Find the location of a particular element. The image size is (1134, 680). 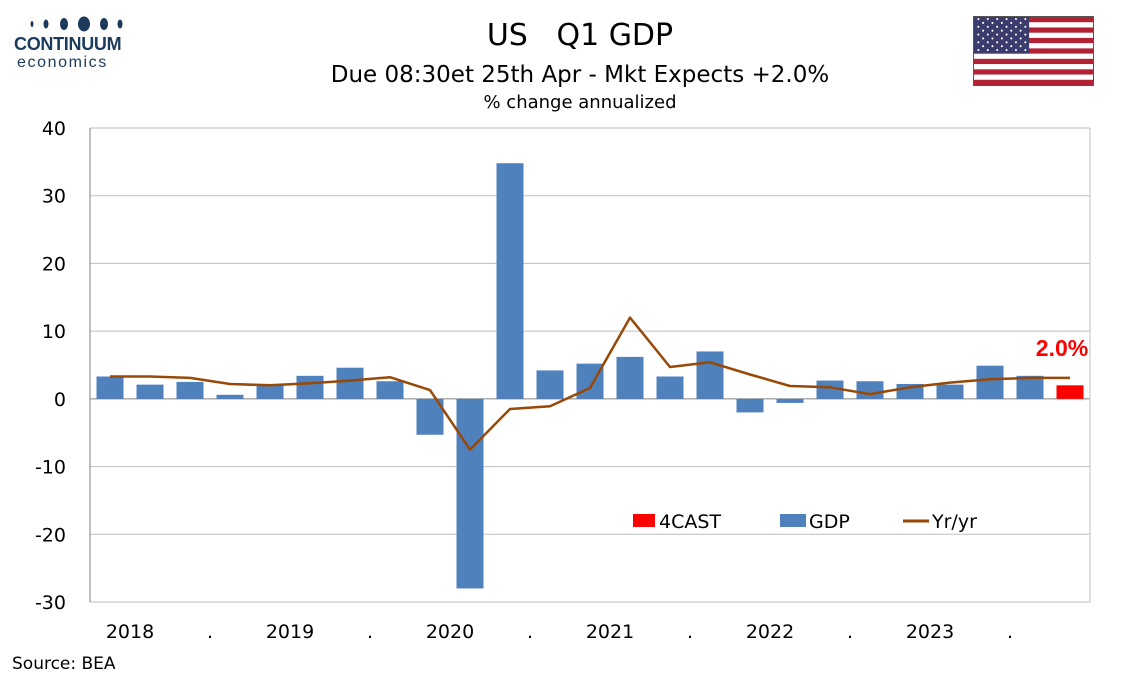

x-tick-label: 2022 is located at coordinates (770, 632).